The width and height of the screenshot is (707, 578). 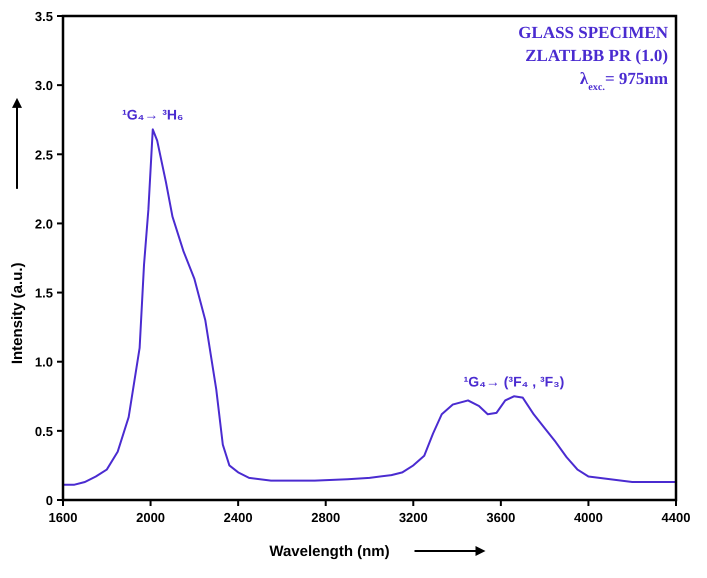 What do you see at coordinates (43, 154) in the screenshot?
I see `y-tick-label: 2.5` at bounding box center [43, 154].